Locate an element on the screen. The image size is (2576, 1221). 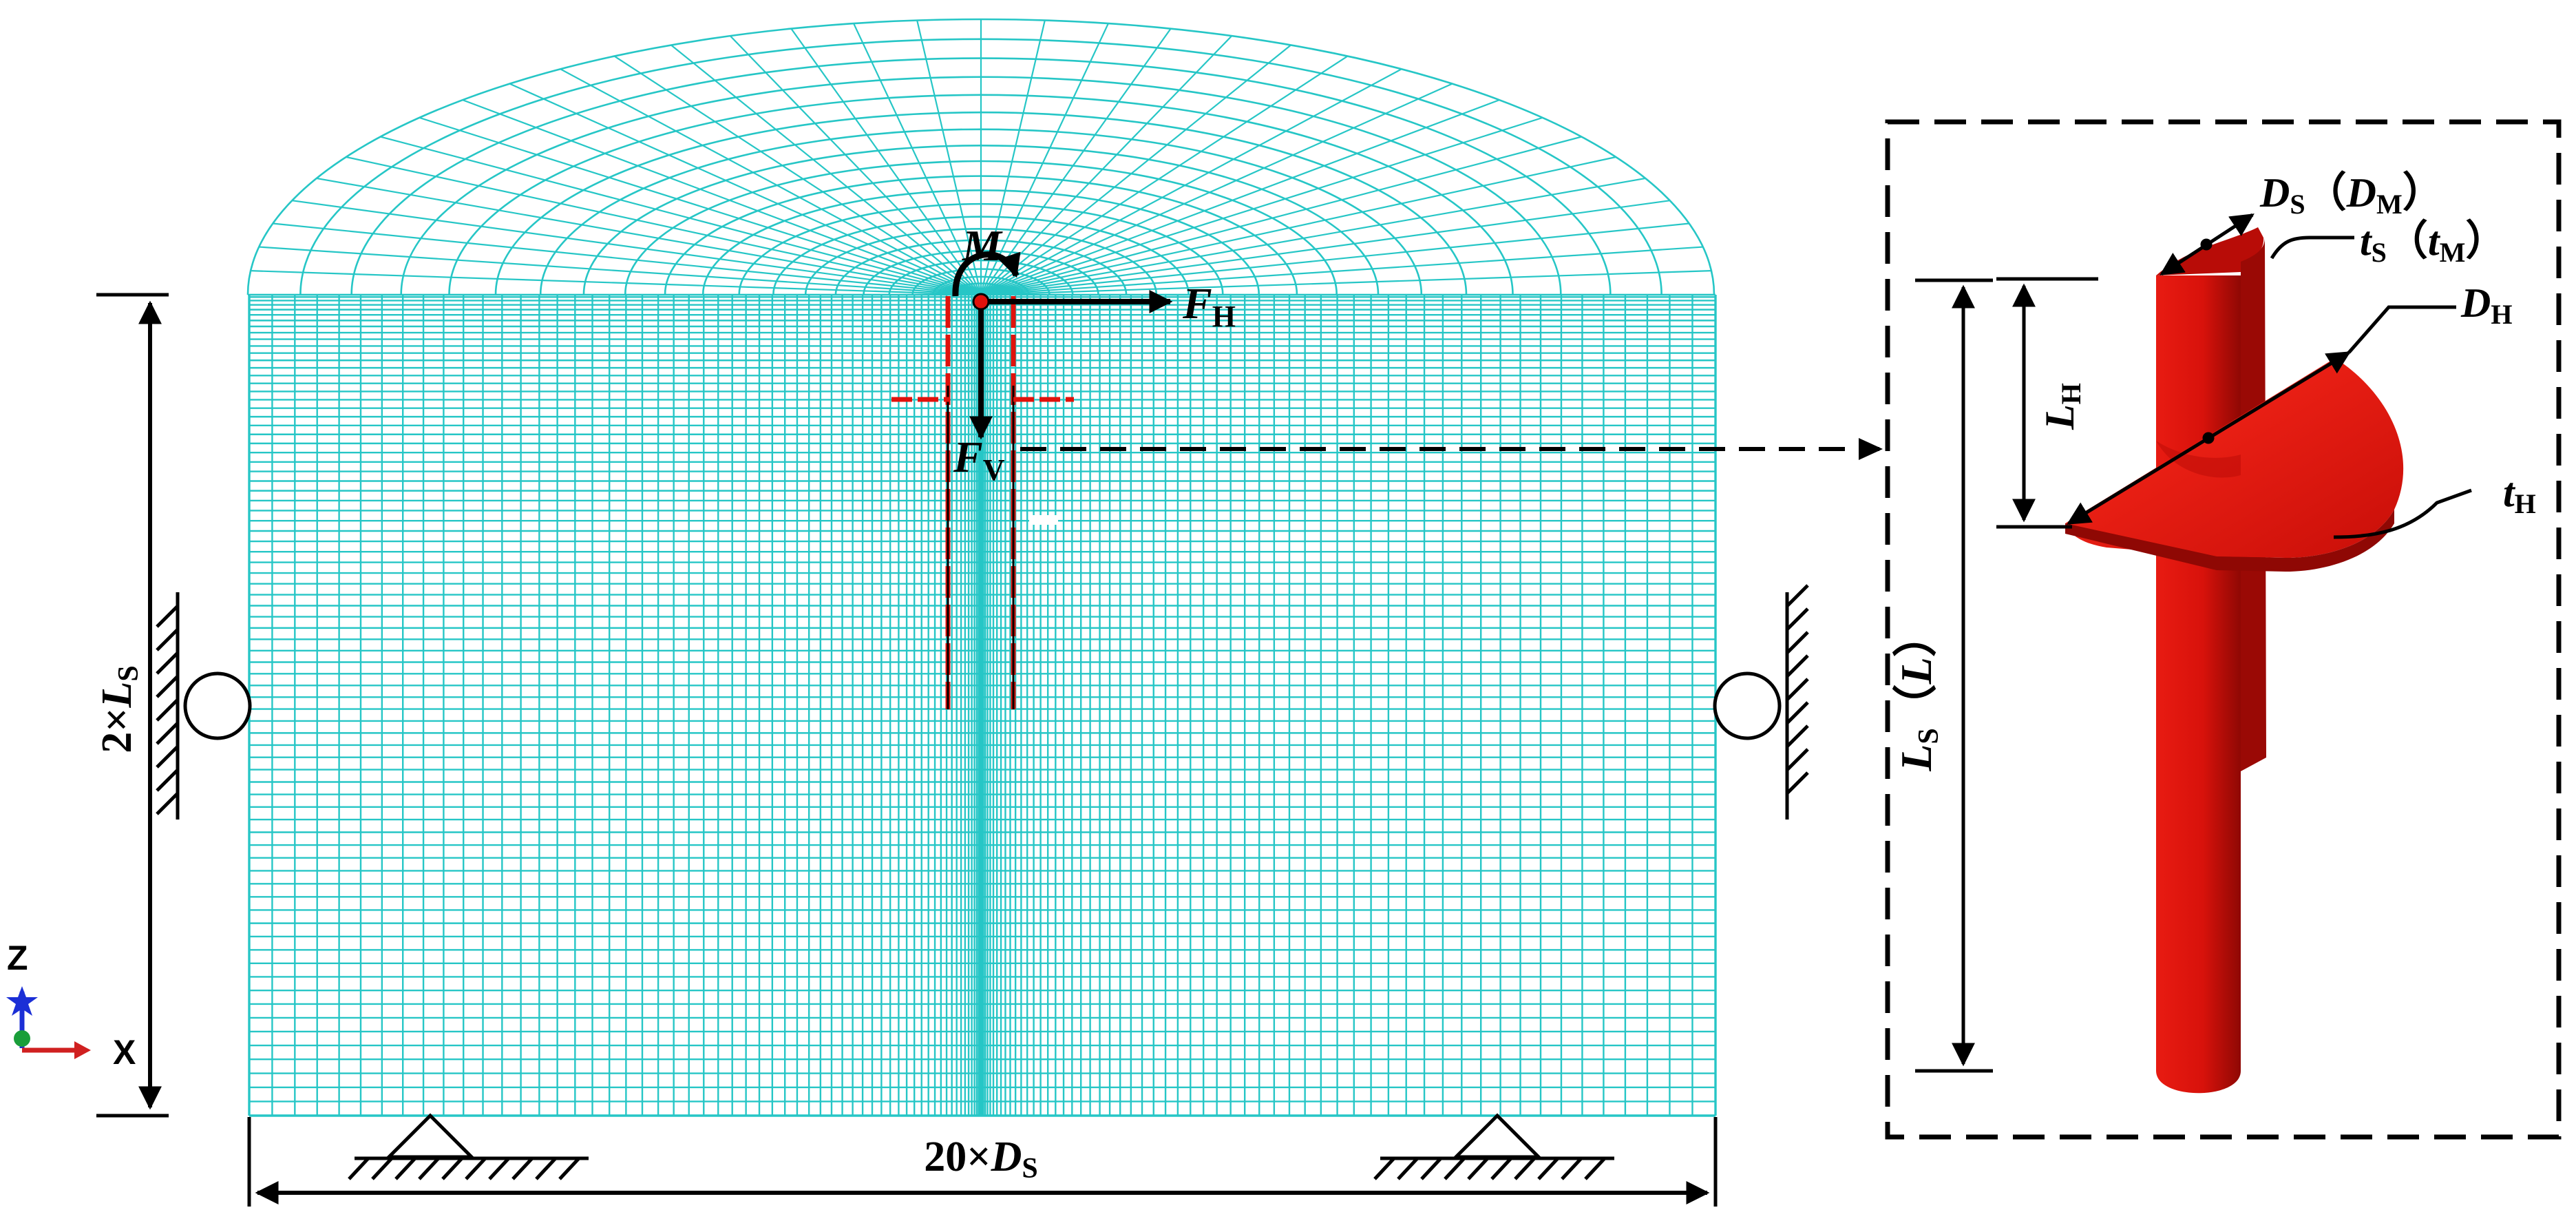
axis-x-label: X is located at coordinates (125, 1052).